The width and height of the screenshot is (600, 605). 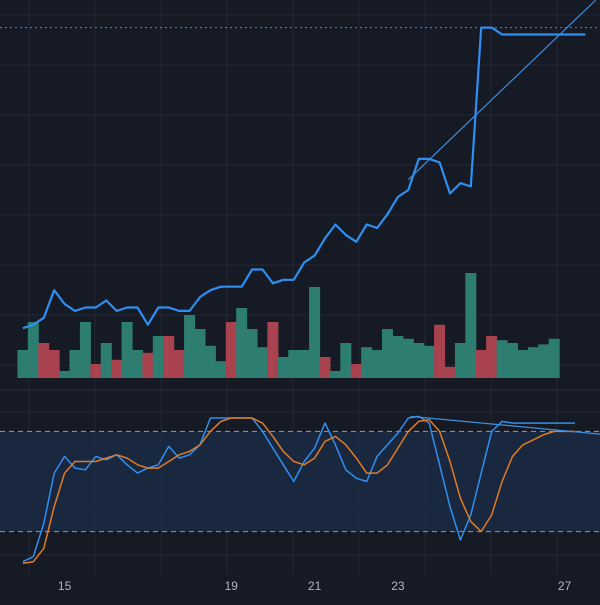 I want to click on x-axis-tick-label: 19, so click(x=232, y=586).